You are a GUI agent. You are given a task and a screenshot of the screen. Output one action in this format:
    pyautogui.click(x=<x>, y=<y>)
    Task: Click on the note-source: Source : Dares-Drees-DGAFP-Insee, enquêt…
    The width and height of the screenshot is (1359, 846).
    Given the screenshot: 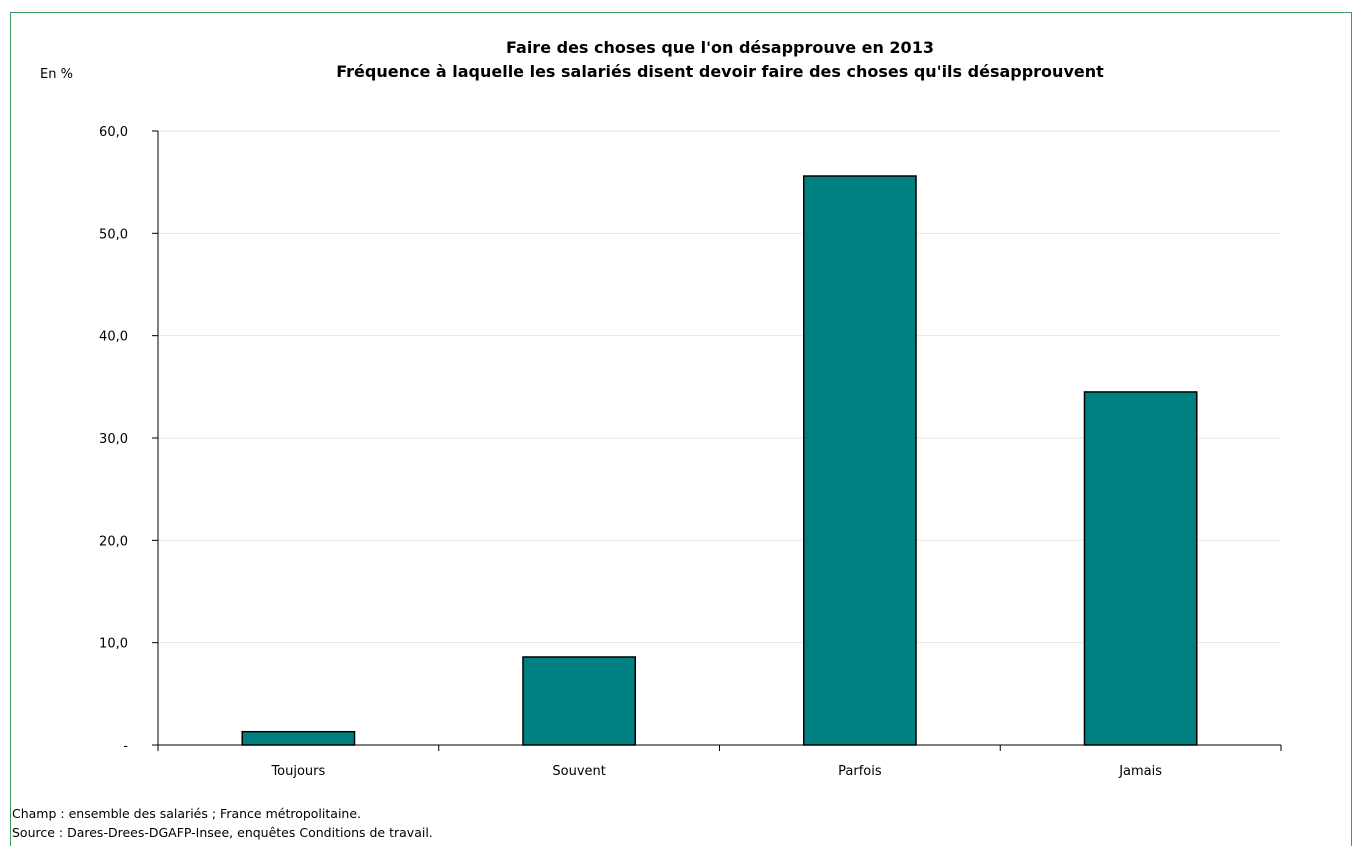 What is the action you would take?
    pyautogui.click(x=222, y=832)
    